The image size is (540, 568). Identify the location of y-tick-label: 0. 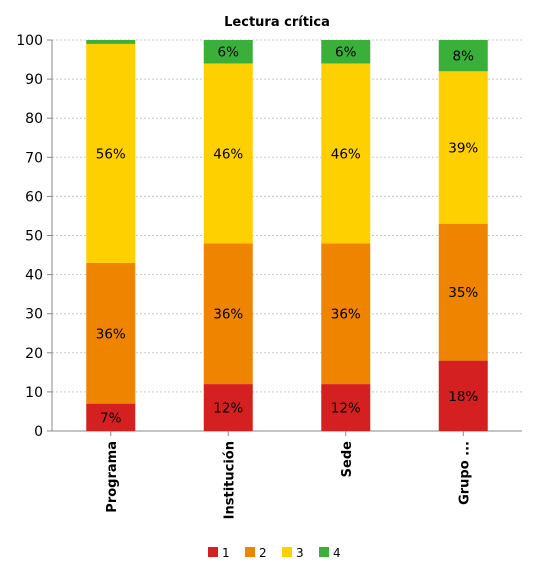
(38, 432).